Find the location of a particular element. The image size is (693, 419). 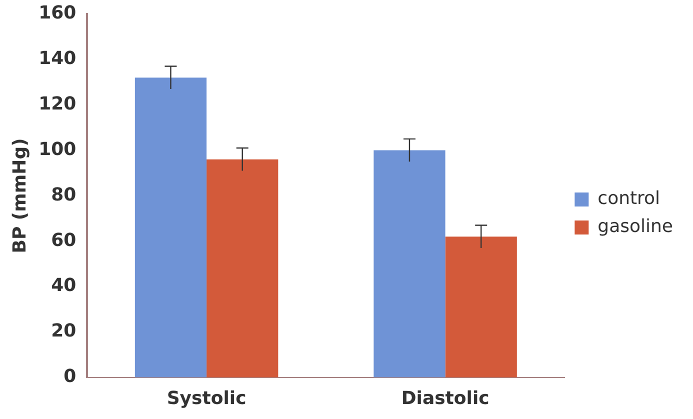

y-tick-label: 40 is located at coordinates (63, 285).